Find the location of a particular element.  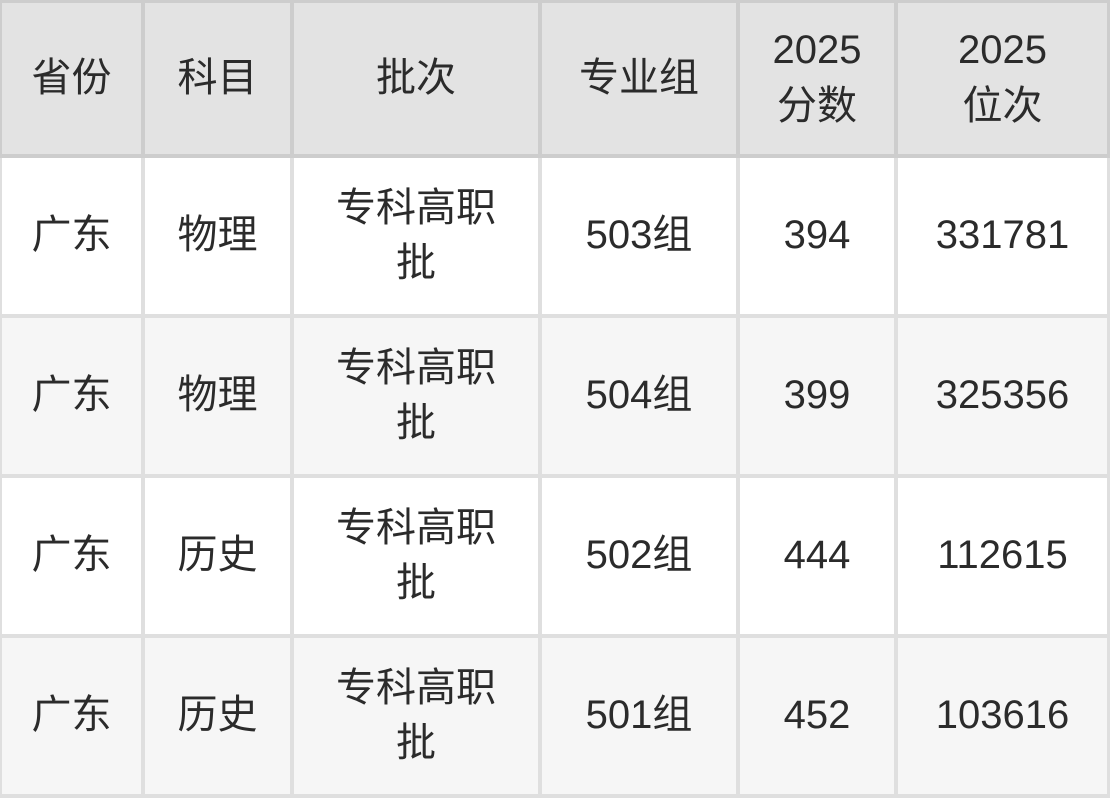

header-label-province: 省份 is located at coordinates (71, 77).